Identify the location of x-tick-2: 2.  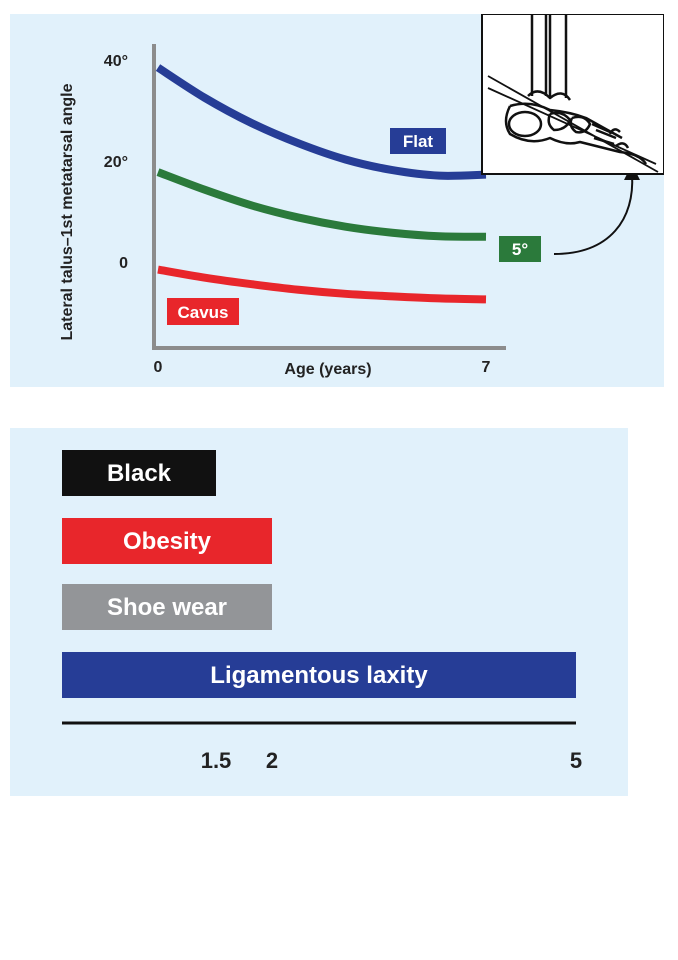
(272, 760).